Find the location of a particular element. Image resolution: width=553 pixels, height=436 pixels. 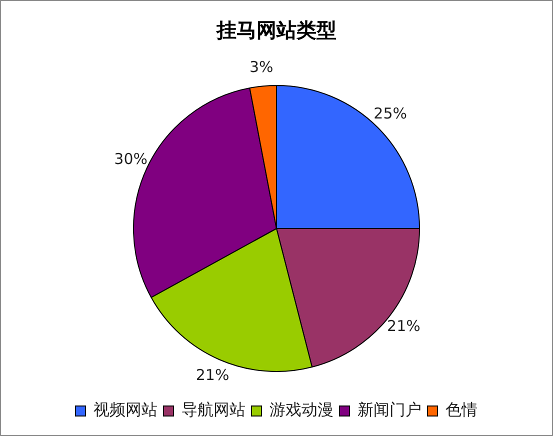

chart-title: 挂马网站类型 is located at coordinates (276, 30).